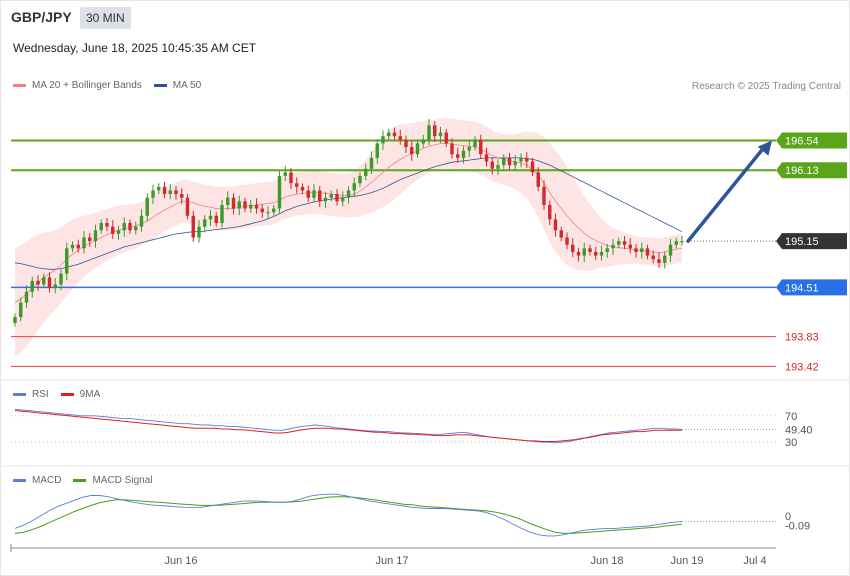  What do you see at coordinates (187, 85) in the screenshot?
I see `legend-label-ma50: MA 50` at bounding box center [187, 85].